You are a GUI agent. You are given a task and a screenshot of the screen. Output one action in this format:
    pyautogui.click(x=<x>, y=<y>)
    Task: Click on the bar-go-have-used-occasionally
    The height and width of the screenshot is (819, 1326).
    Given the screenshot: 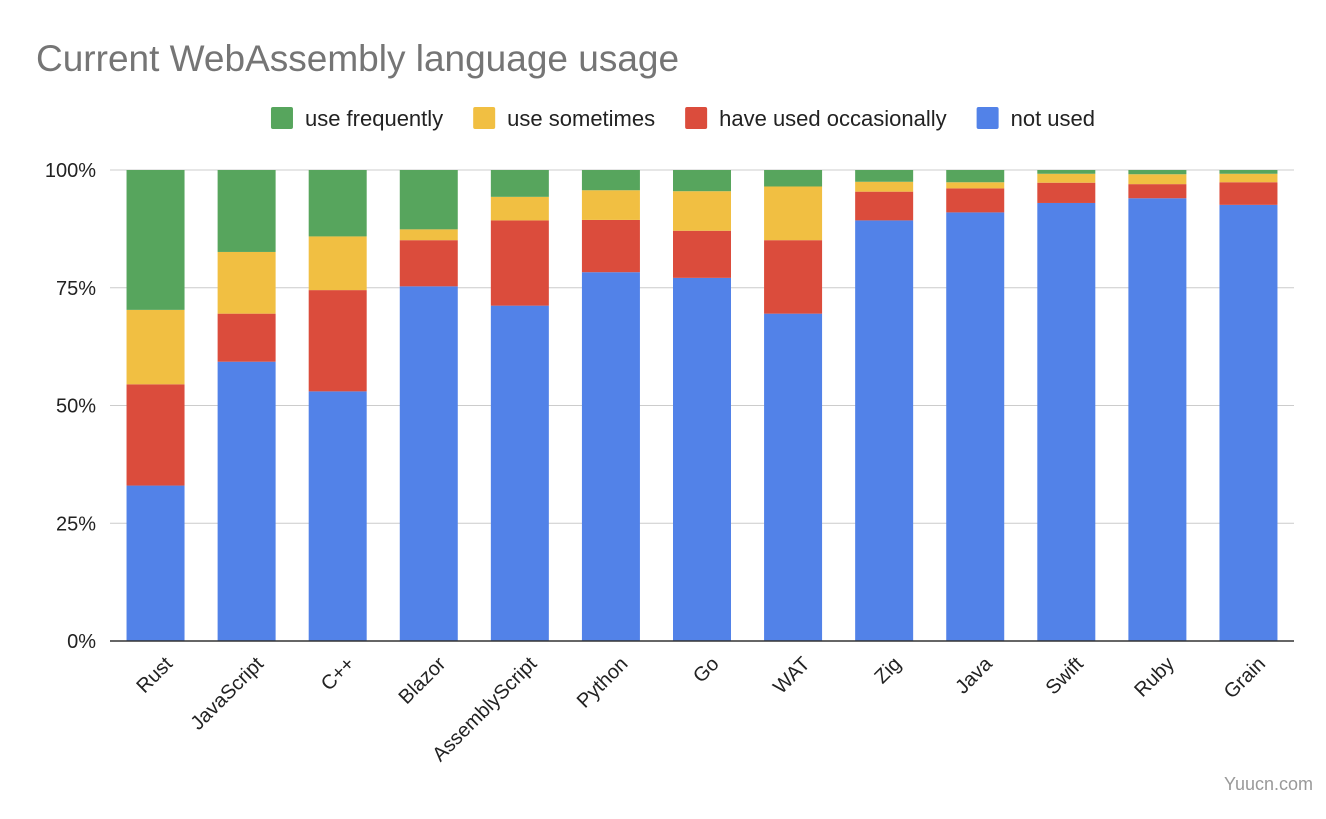 What is the action you would take?
    pyautogui.click(x=702, y=254)
    